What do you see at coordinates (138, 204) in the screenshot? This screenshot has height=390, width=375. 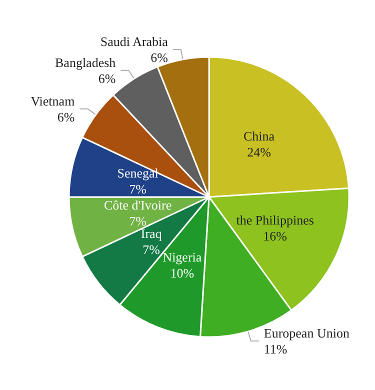 I see `slice-label: Côte d'Ivoire` at bounding box center [138, 204].